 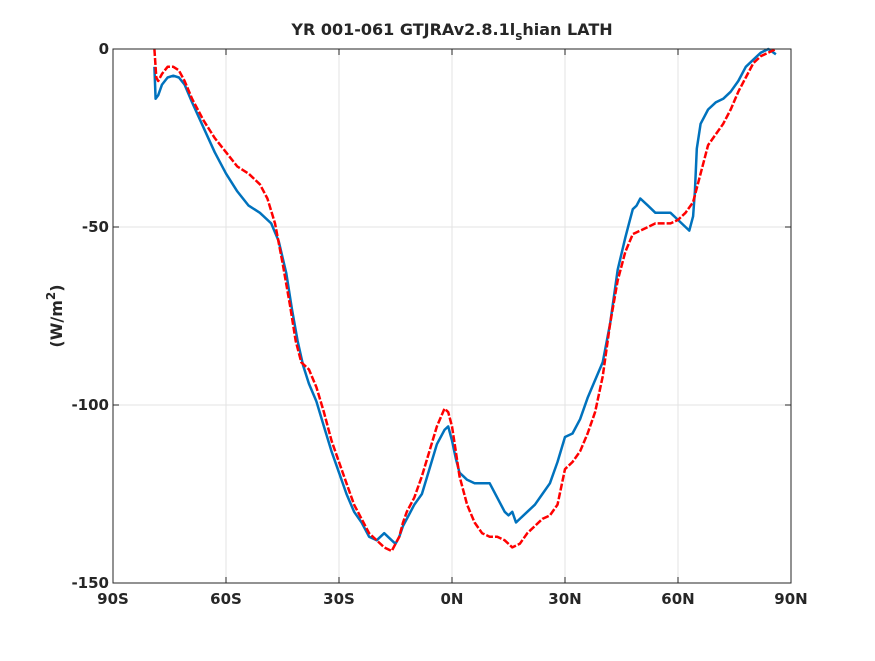 What do you see at coordinates (452, 599) in the screenshot?
I see `x-tick-label: 0N` at bounding box center [452, 599].